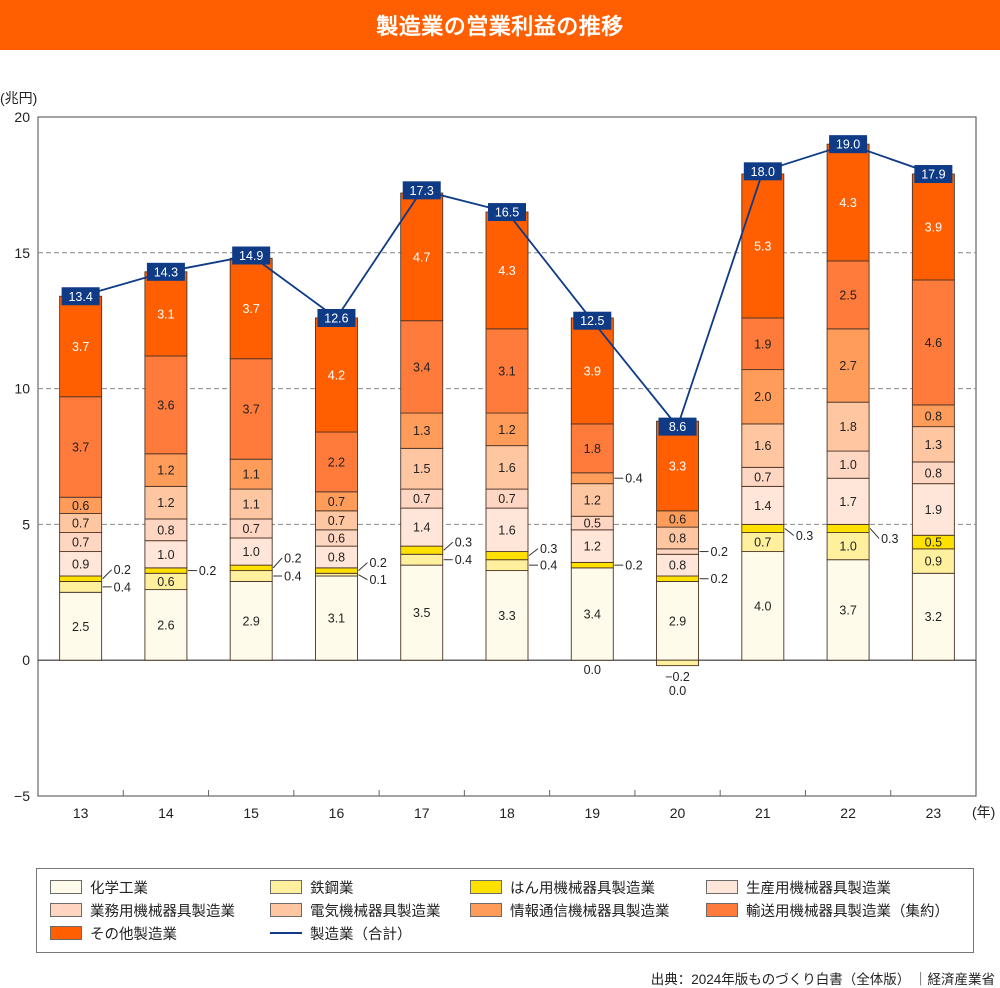 Image resolution: width=1000 pixels, height=988 pixels. Describe the element at coordinates (933, 227) in the screenshot. I see `segment-value-label: 3.9` at that location.